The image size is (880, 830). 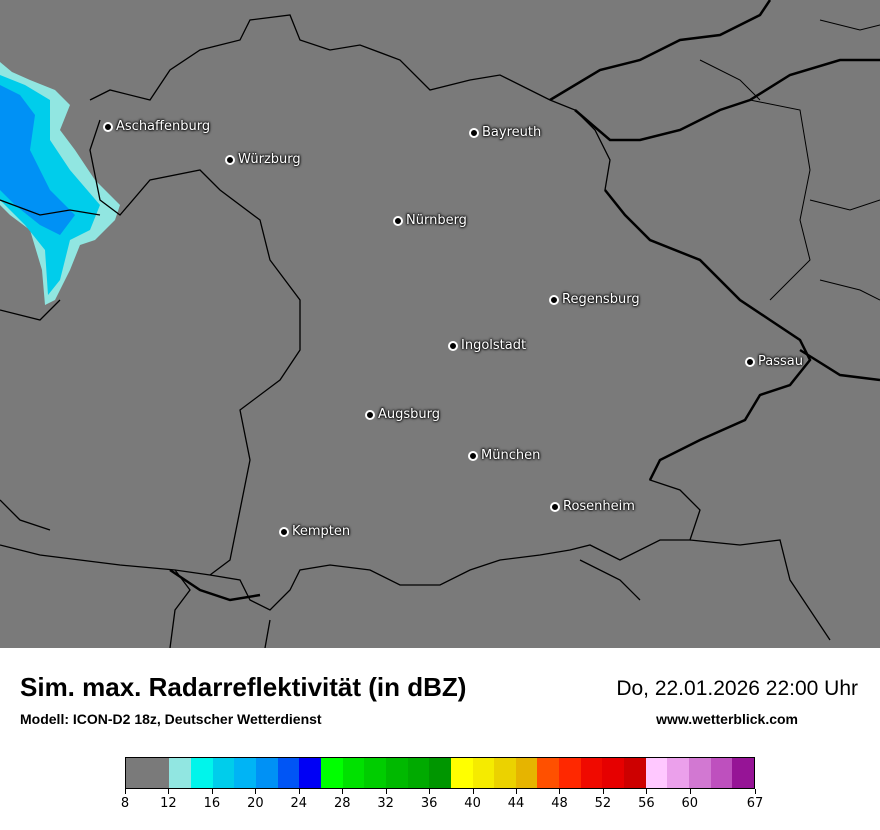 I want to click on legend-tick-label: 32, so click(x=385, y=803).